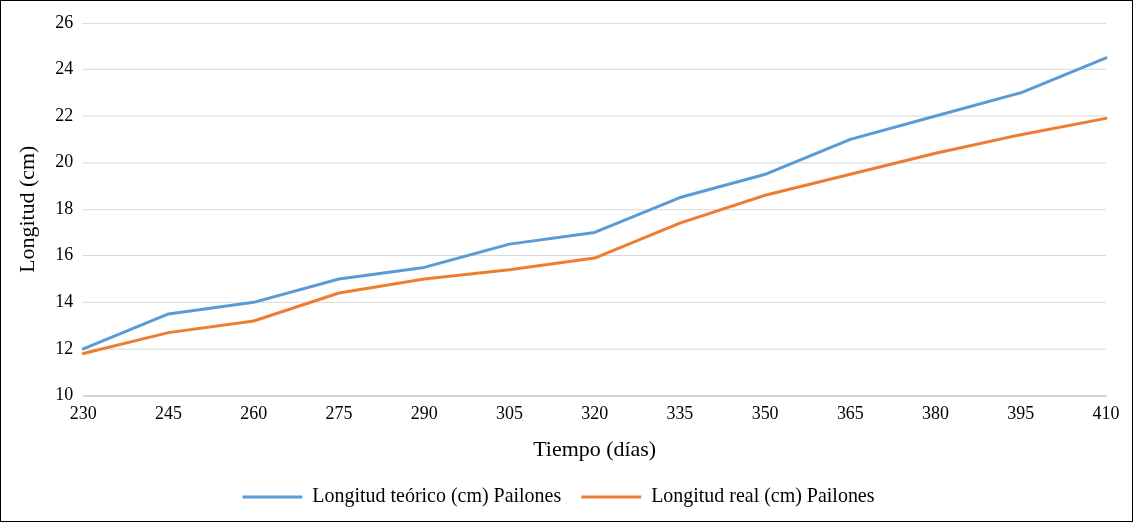 The width and height of the screenshot is (1133, 522). I want to click on x-tick-label: 320, so click(595, 412).